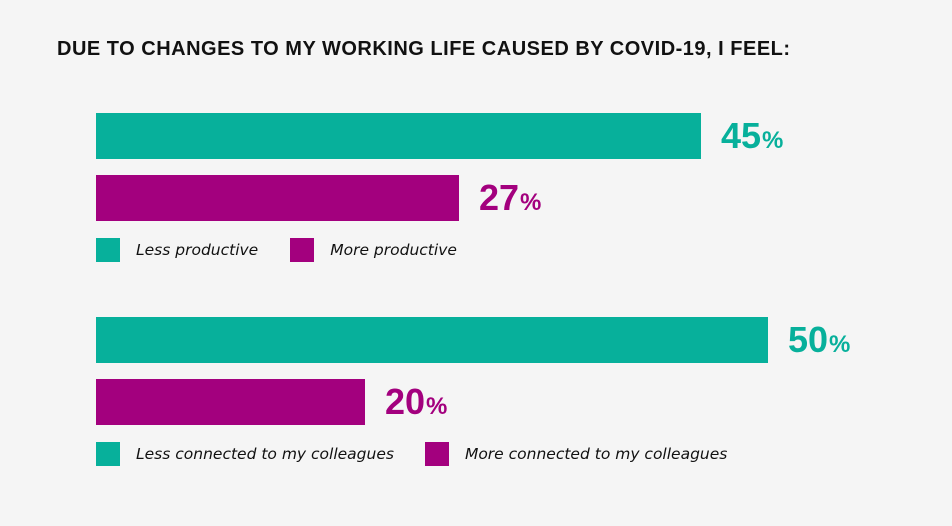 The height and width of the screenshot is (526, 952). Describe the element at coordinates (277, 198) in the screenshot. I see `bar-more-productive` at that location.